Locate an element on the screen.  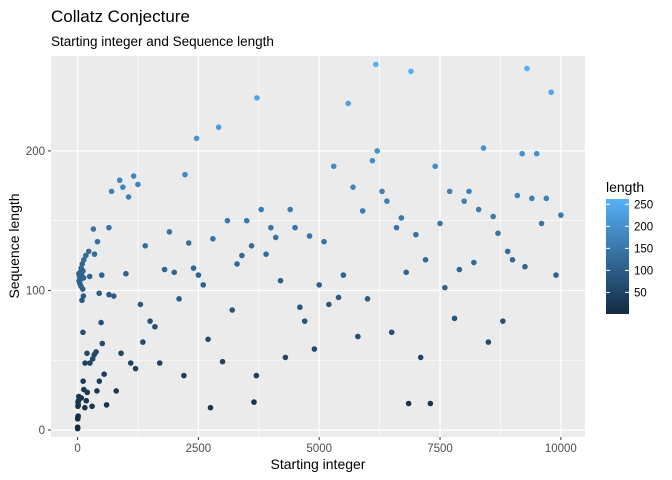
y-tick-label: 100 is located at coordinates (35, 291).